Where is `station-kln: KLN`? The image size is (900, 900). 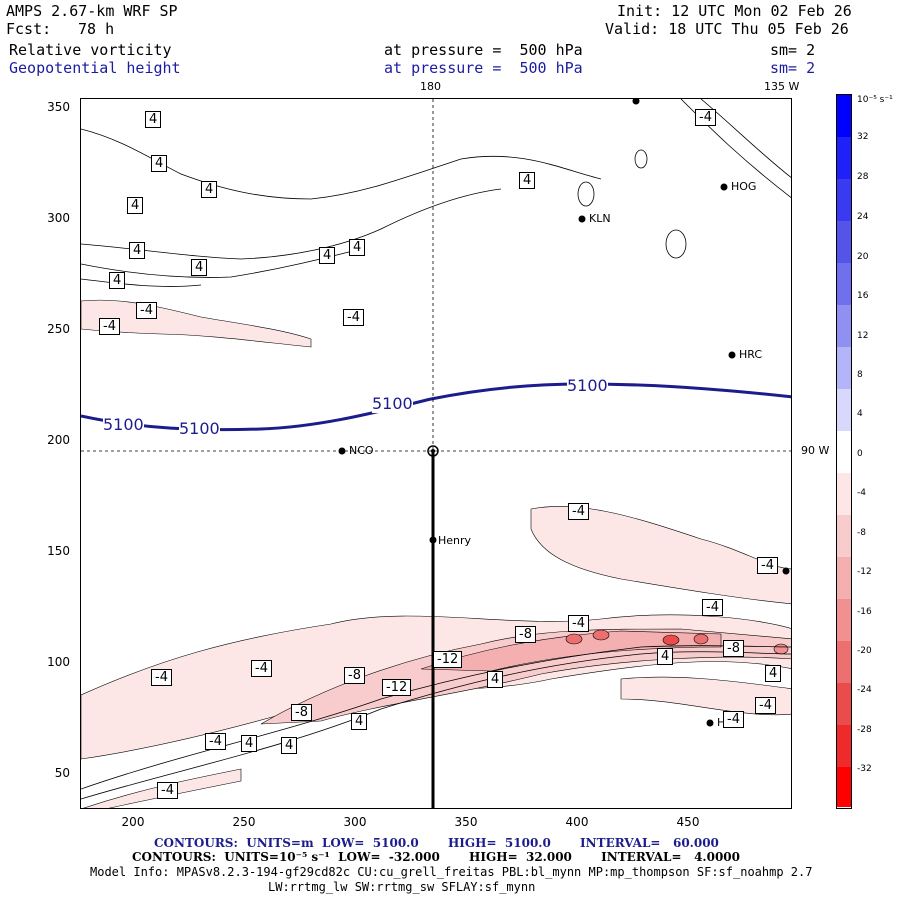
station-kln: KLN is located at coordinates (600, 218).